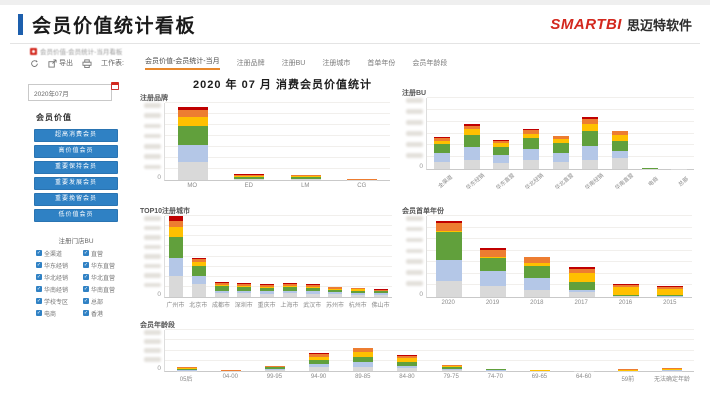 This screenshot has height=400, width=710. Describe the element at coordinates (627, 350) in the screenshot. I see `bar-59前` at that location.